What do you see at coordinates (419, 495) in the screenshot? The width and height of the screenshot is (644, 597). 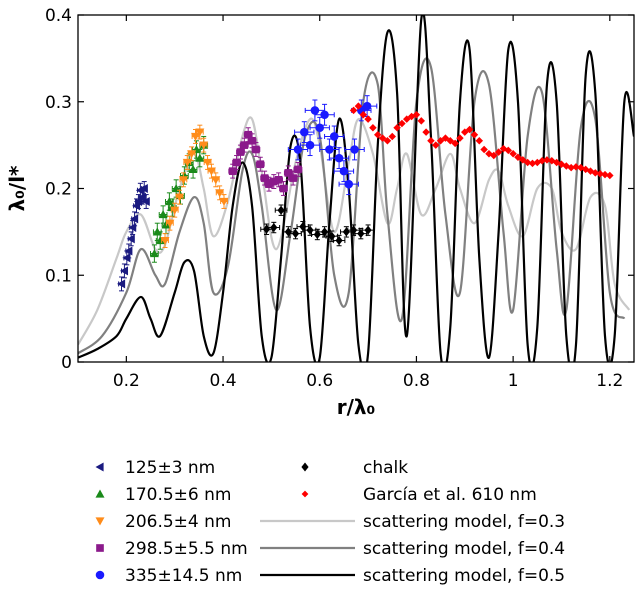 I see `legend-item-6: García et al. 610 nm` at bounding box center [419, 495].